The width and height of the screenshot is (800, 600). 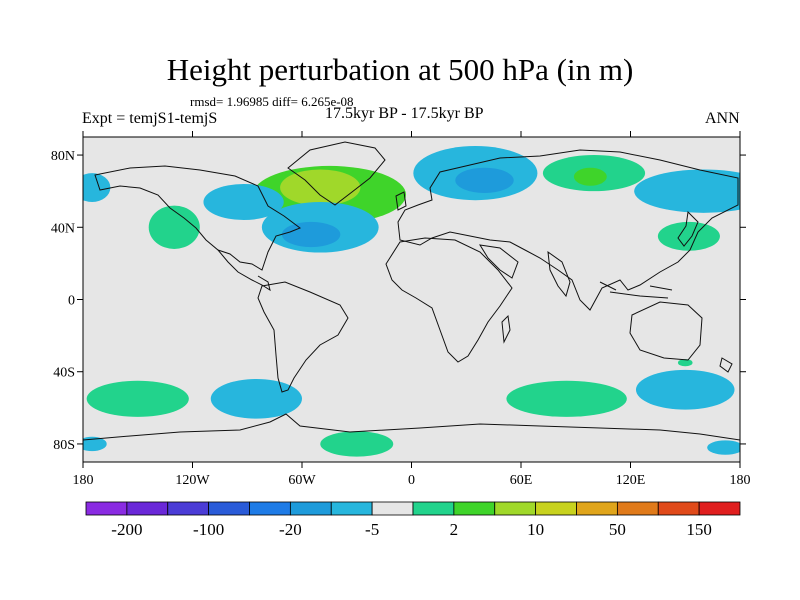 What do you see at coordinates (302, 480) in the screenshot?
I see `x-tick-label: 60W` at bounding box center [302, 480].